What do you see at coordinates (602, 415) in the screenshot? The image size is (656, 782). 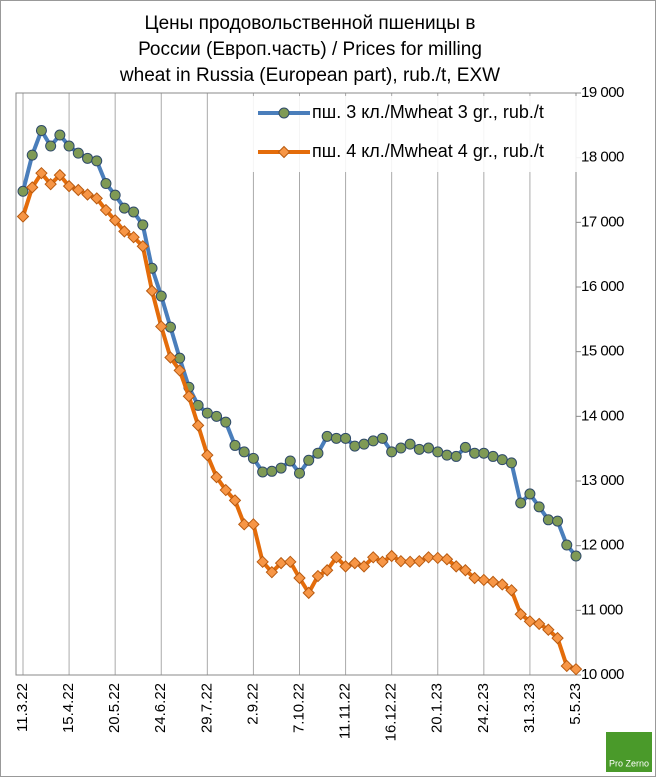 I see `y-tick-label: 14 000` at bounding box center [602, 415].